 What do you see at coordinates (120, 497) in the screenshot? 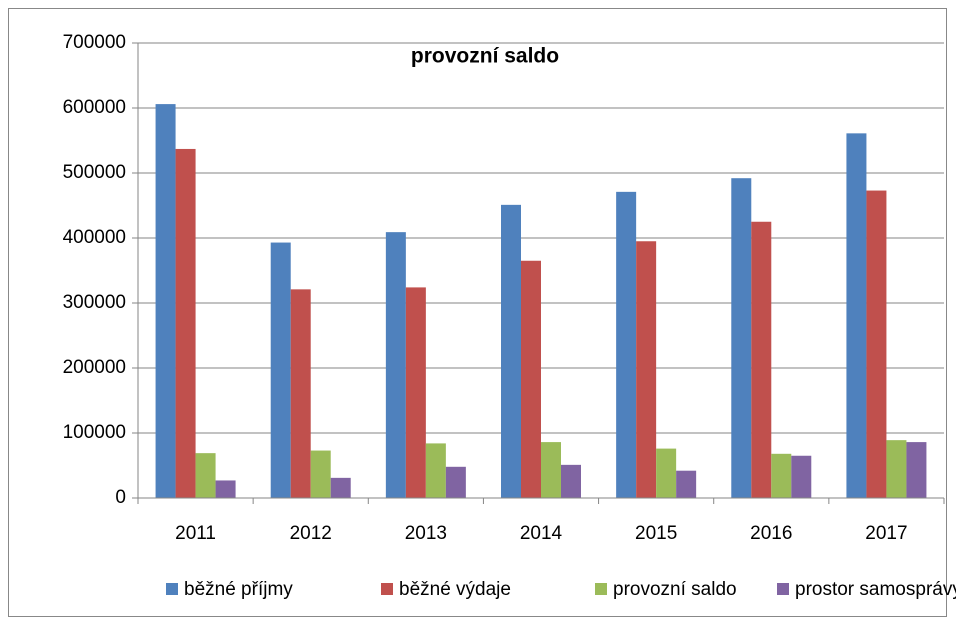
I see `y-tick-label: 0` at bounding box center [120, 497].